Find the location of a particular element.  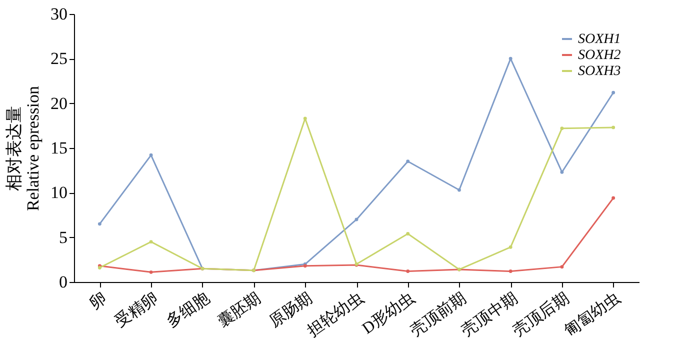

y-tick-label: 10 is located at coordinates (59, 192).